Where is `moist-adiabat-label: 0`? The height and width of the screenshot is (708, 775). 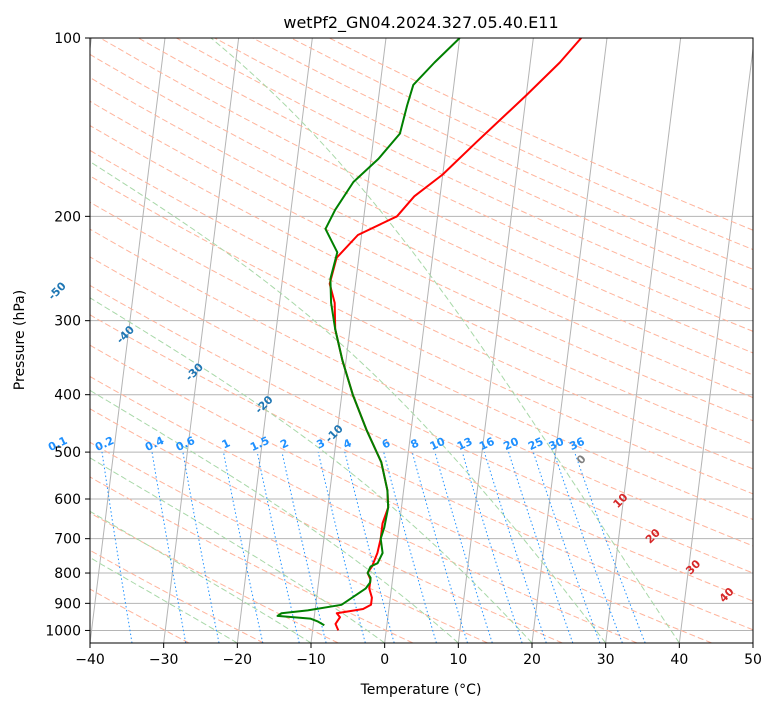 moist-adiabat-label: 0 is located at coordinates (581, 459).